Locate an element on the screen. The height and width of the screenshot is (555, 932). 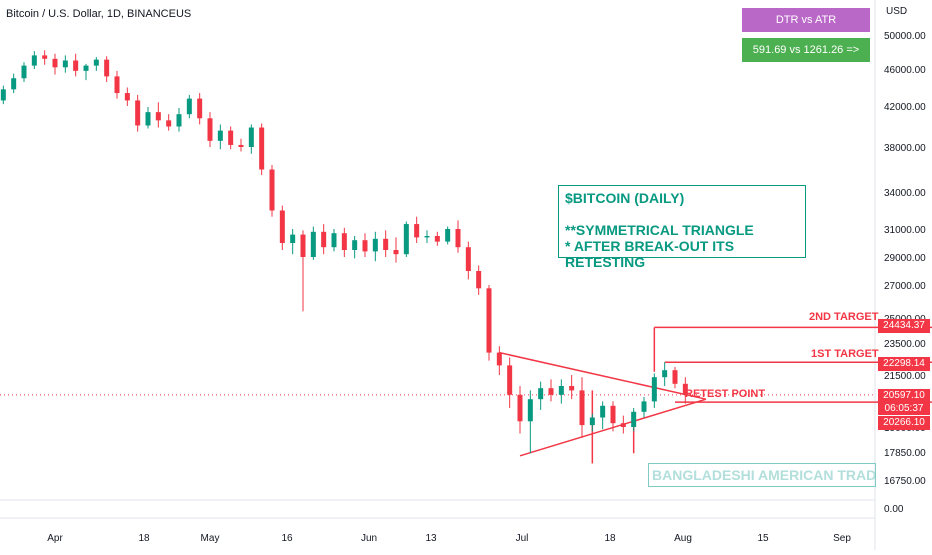
annotation-line-1: $BITCOIN (DAILY) is located at coordinates (625, 198).